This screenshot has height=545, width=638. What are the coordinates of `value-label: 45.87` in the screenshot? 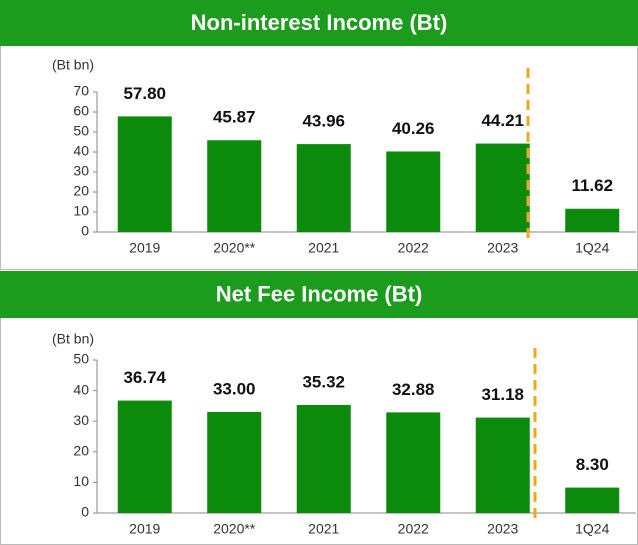 It's located at (234, 117).